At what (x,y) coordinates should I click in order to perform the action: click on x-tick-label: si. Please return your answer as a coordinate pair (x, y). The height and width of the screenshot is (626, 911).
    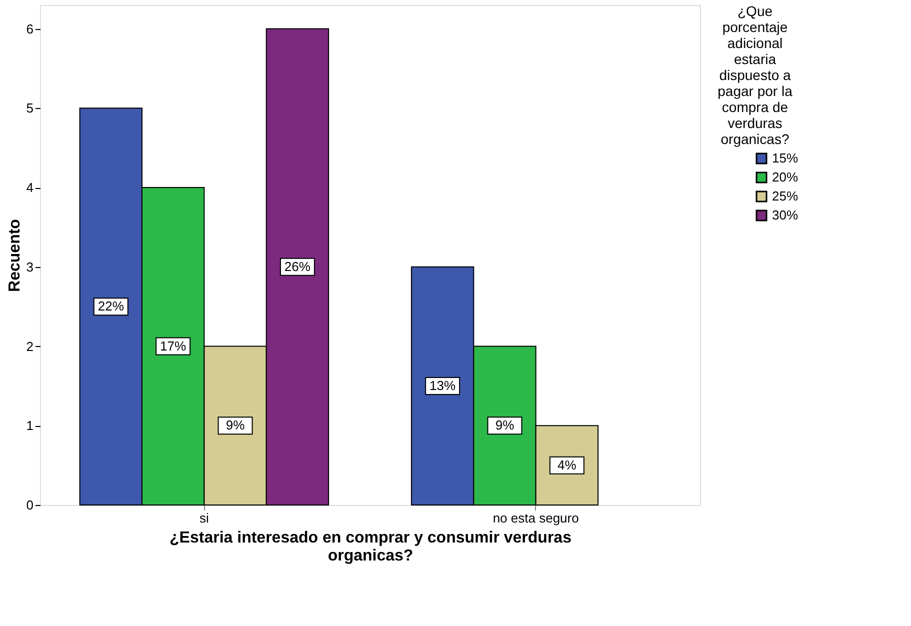
    Looking at the image, I should click on (204, 518).